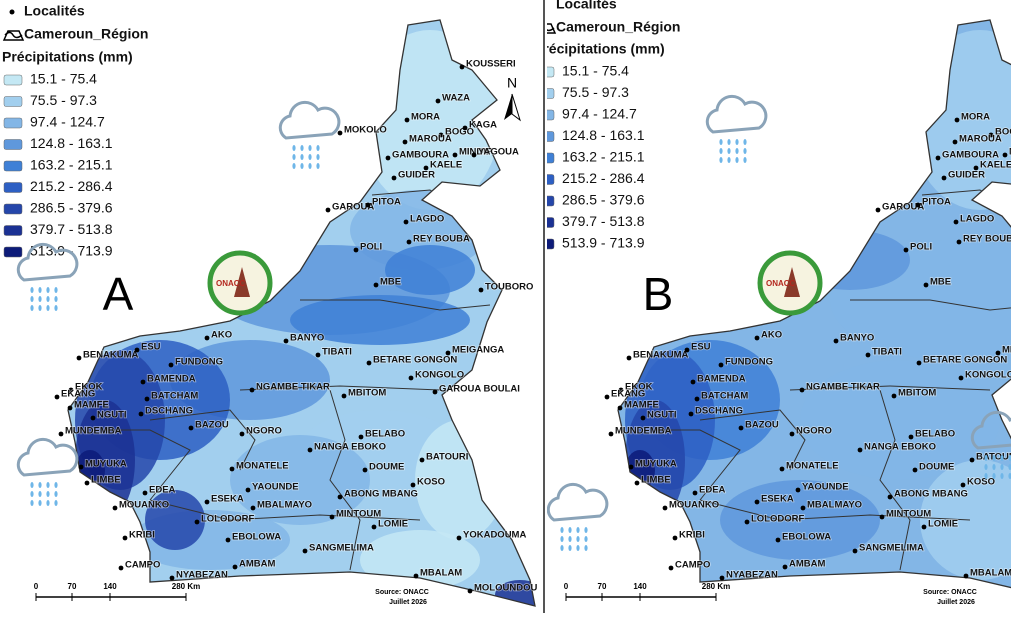 This screenshot has width=1011, height=618. What do you see at coordinates (595, 71) in the screenshot?
I see `legend-class-label: 15.1 - 75.4` at bounding box center [595, 71].